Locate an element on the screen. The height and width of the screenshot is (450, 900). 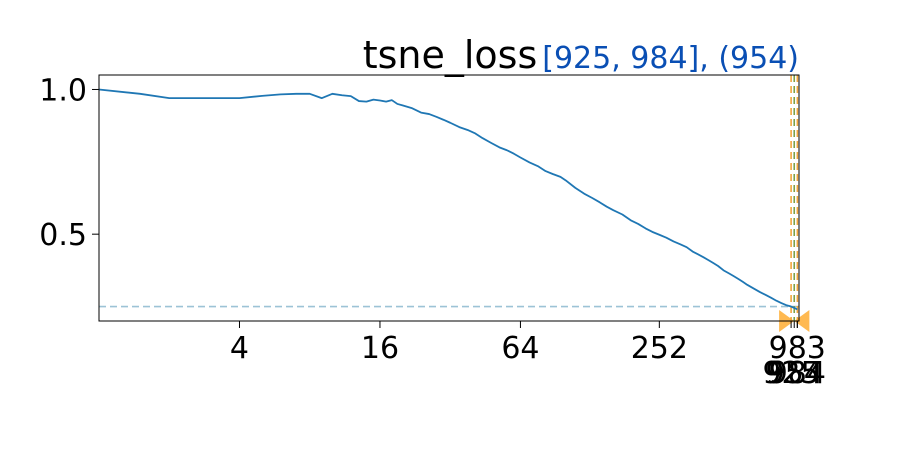
y-axis: 0.5 1.0 is located at coordinates (69, 163).